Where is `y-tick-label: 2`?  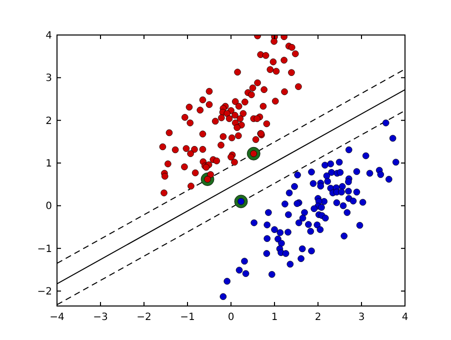
y-tick-label: 2 is located at coordinates (49, 121).